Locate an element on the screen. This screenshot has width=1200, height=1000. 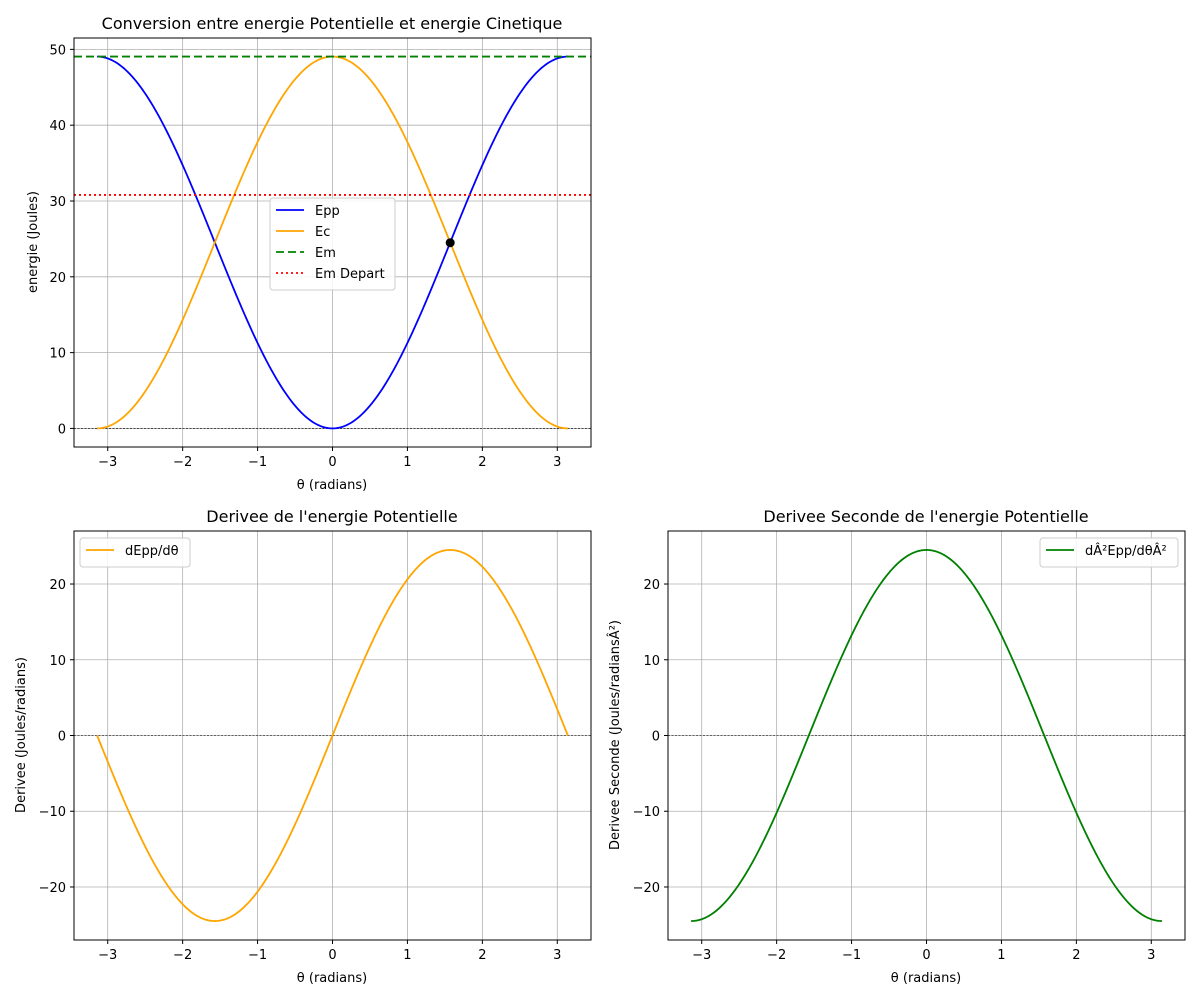
plot1-marker-point is located at coordinates (450, 243).